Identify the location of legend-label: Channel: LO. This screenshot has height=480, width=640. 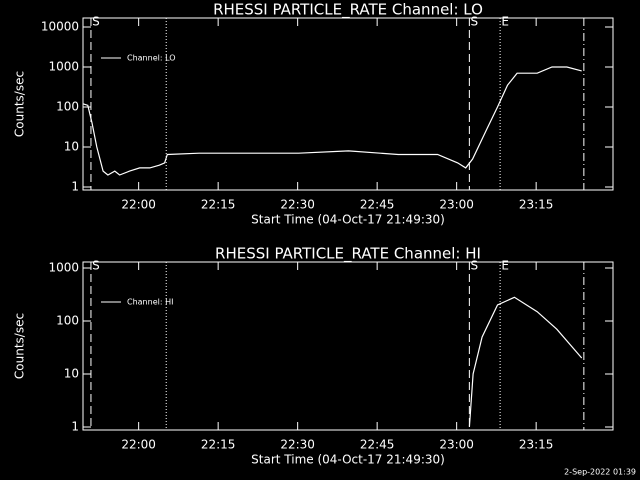
(151, 58).